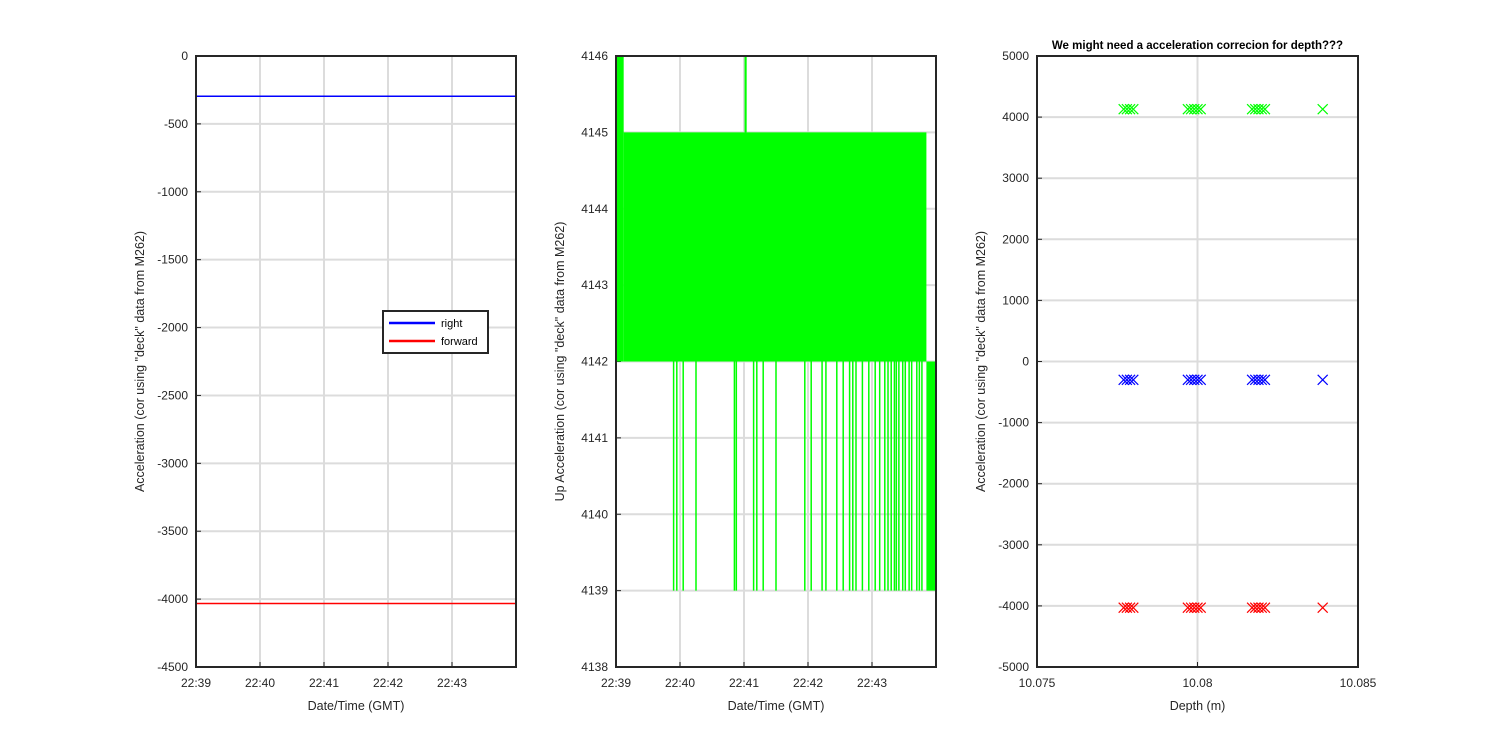  Describe the element at coordinates (775, 247) in the screenshot. I see `series-band` at that location.